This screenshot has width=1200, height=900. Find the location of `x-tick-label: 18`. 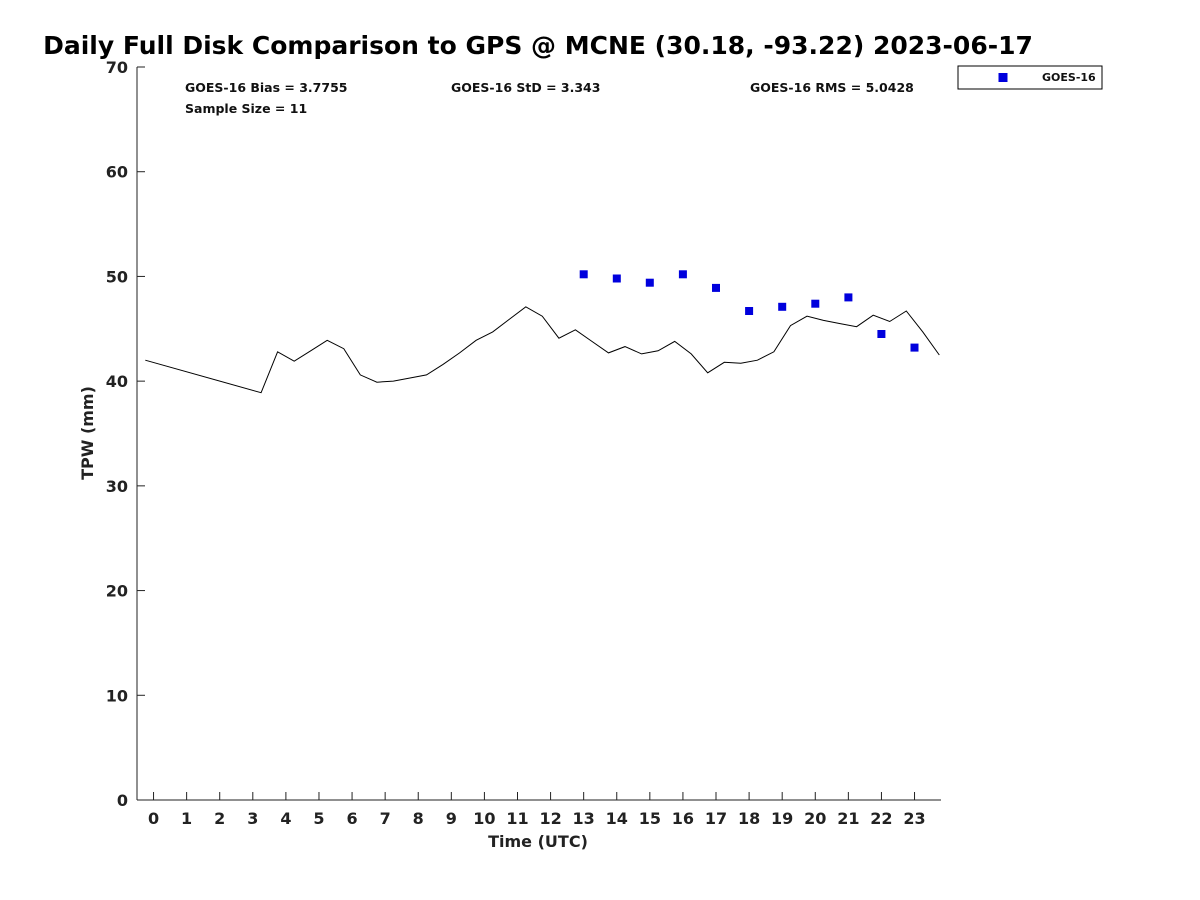

x-tick-label: 18 is located at coordinates (749, 818).